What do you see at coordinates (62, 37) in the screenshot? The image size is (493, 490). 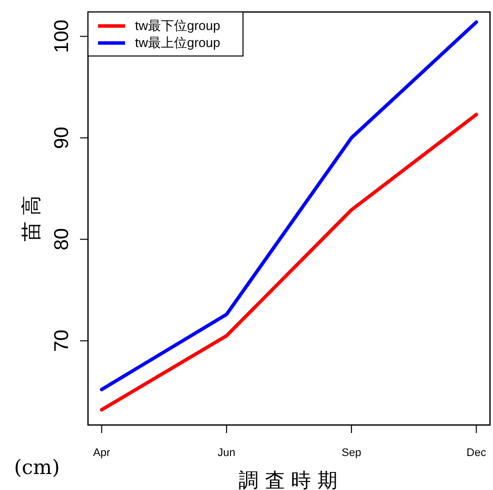 I see `y-tick-label: 100` at bounding box center [62, 37].